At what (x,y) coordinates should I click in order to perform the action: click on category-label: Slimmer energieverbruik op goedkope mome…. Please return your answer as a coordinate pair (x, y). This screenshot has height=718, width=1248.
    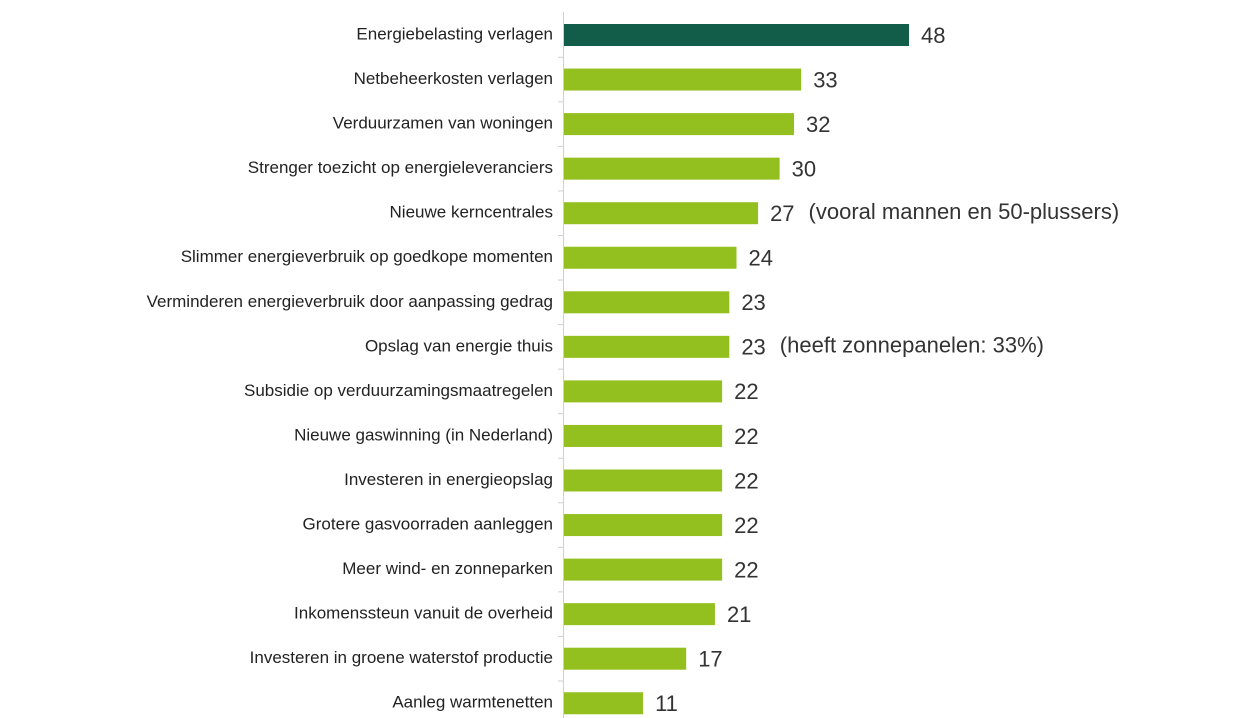
    Looking at the image, I should click on (367, 256).